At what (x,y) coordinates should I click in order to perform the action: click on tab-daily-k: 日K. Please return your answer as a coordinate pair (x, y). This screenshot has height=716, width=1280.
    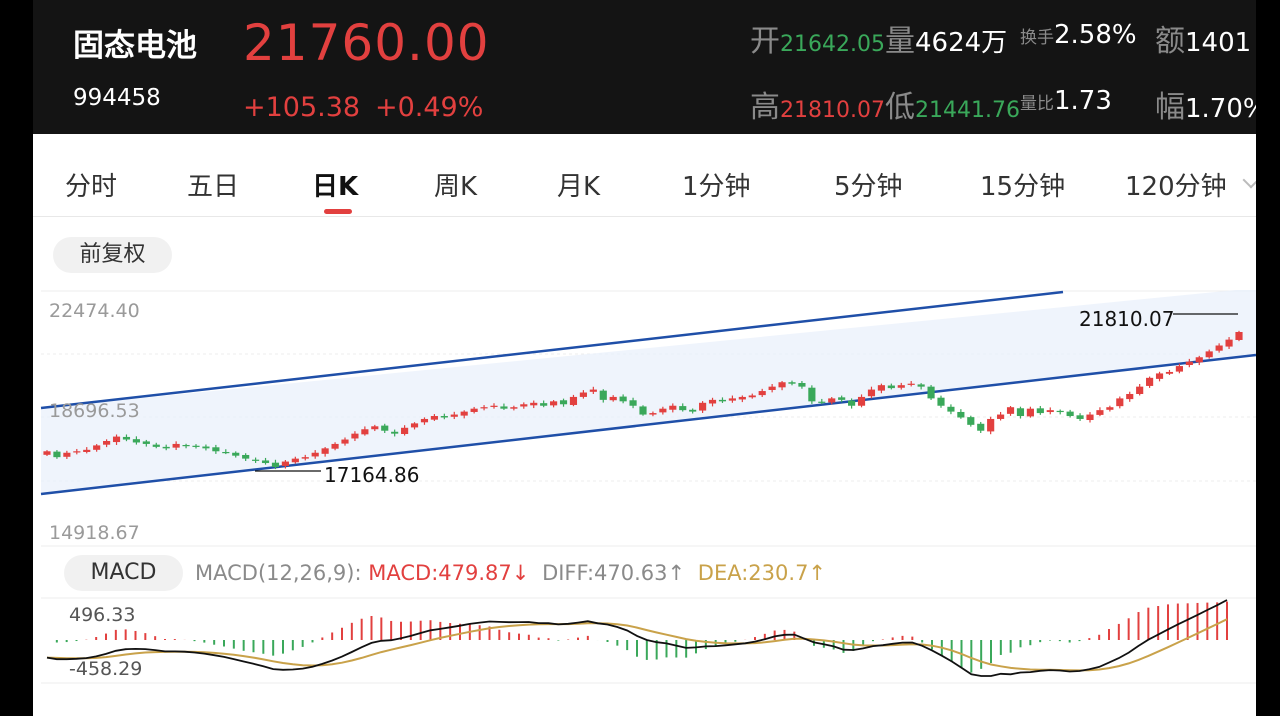
    Looking at the image, I should click on (335, 187).